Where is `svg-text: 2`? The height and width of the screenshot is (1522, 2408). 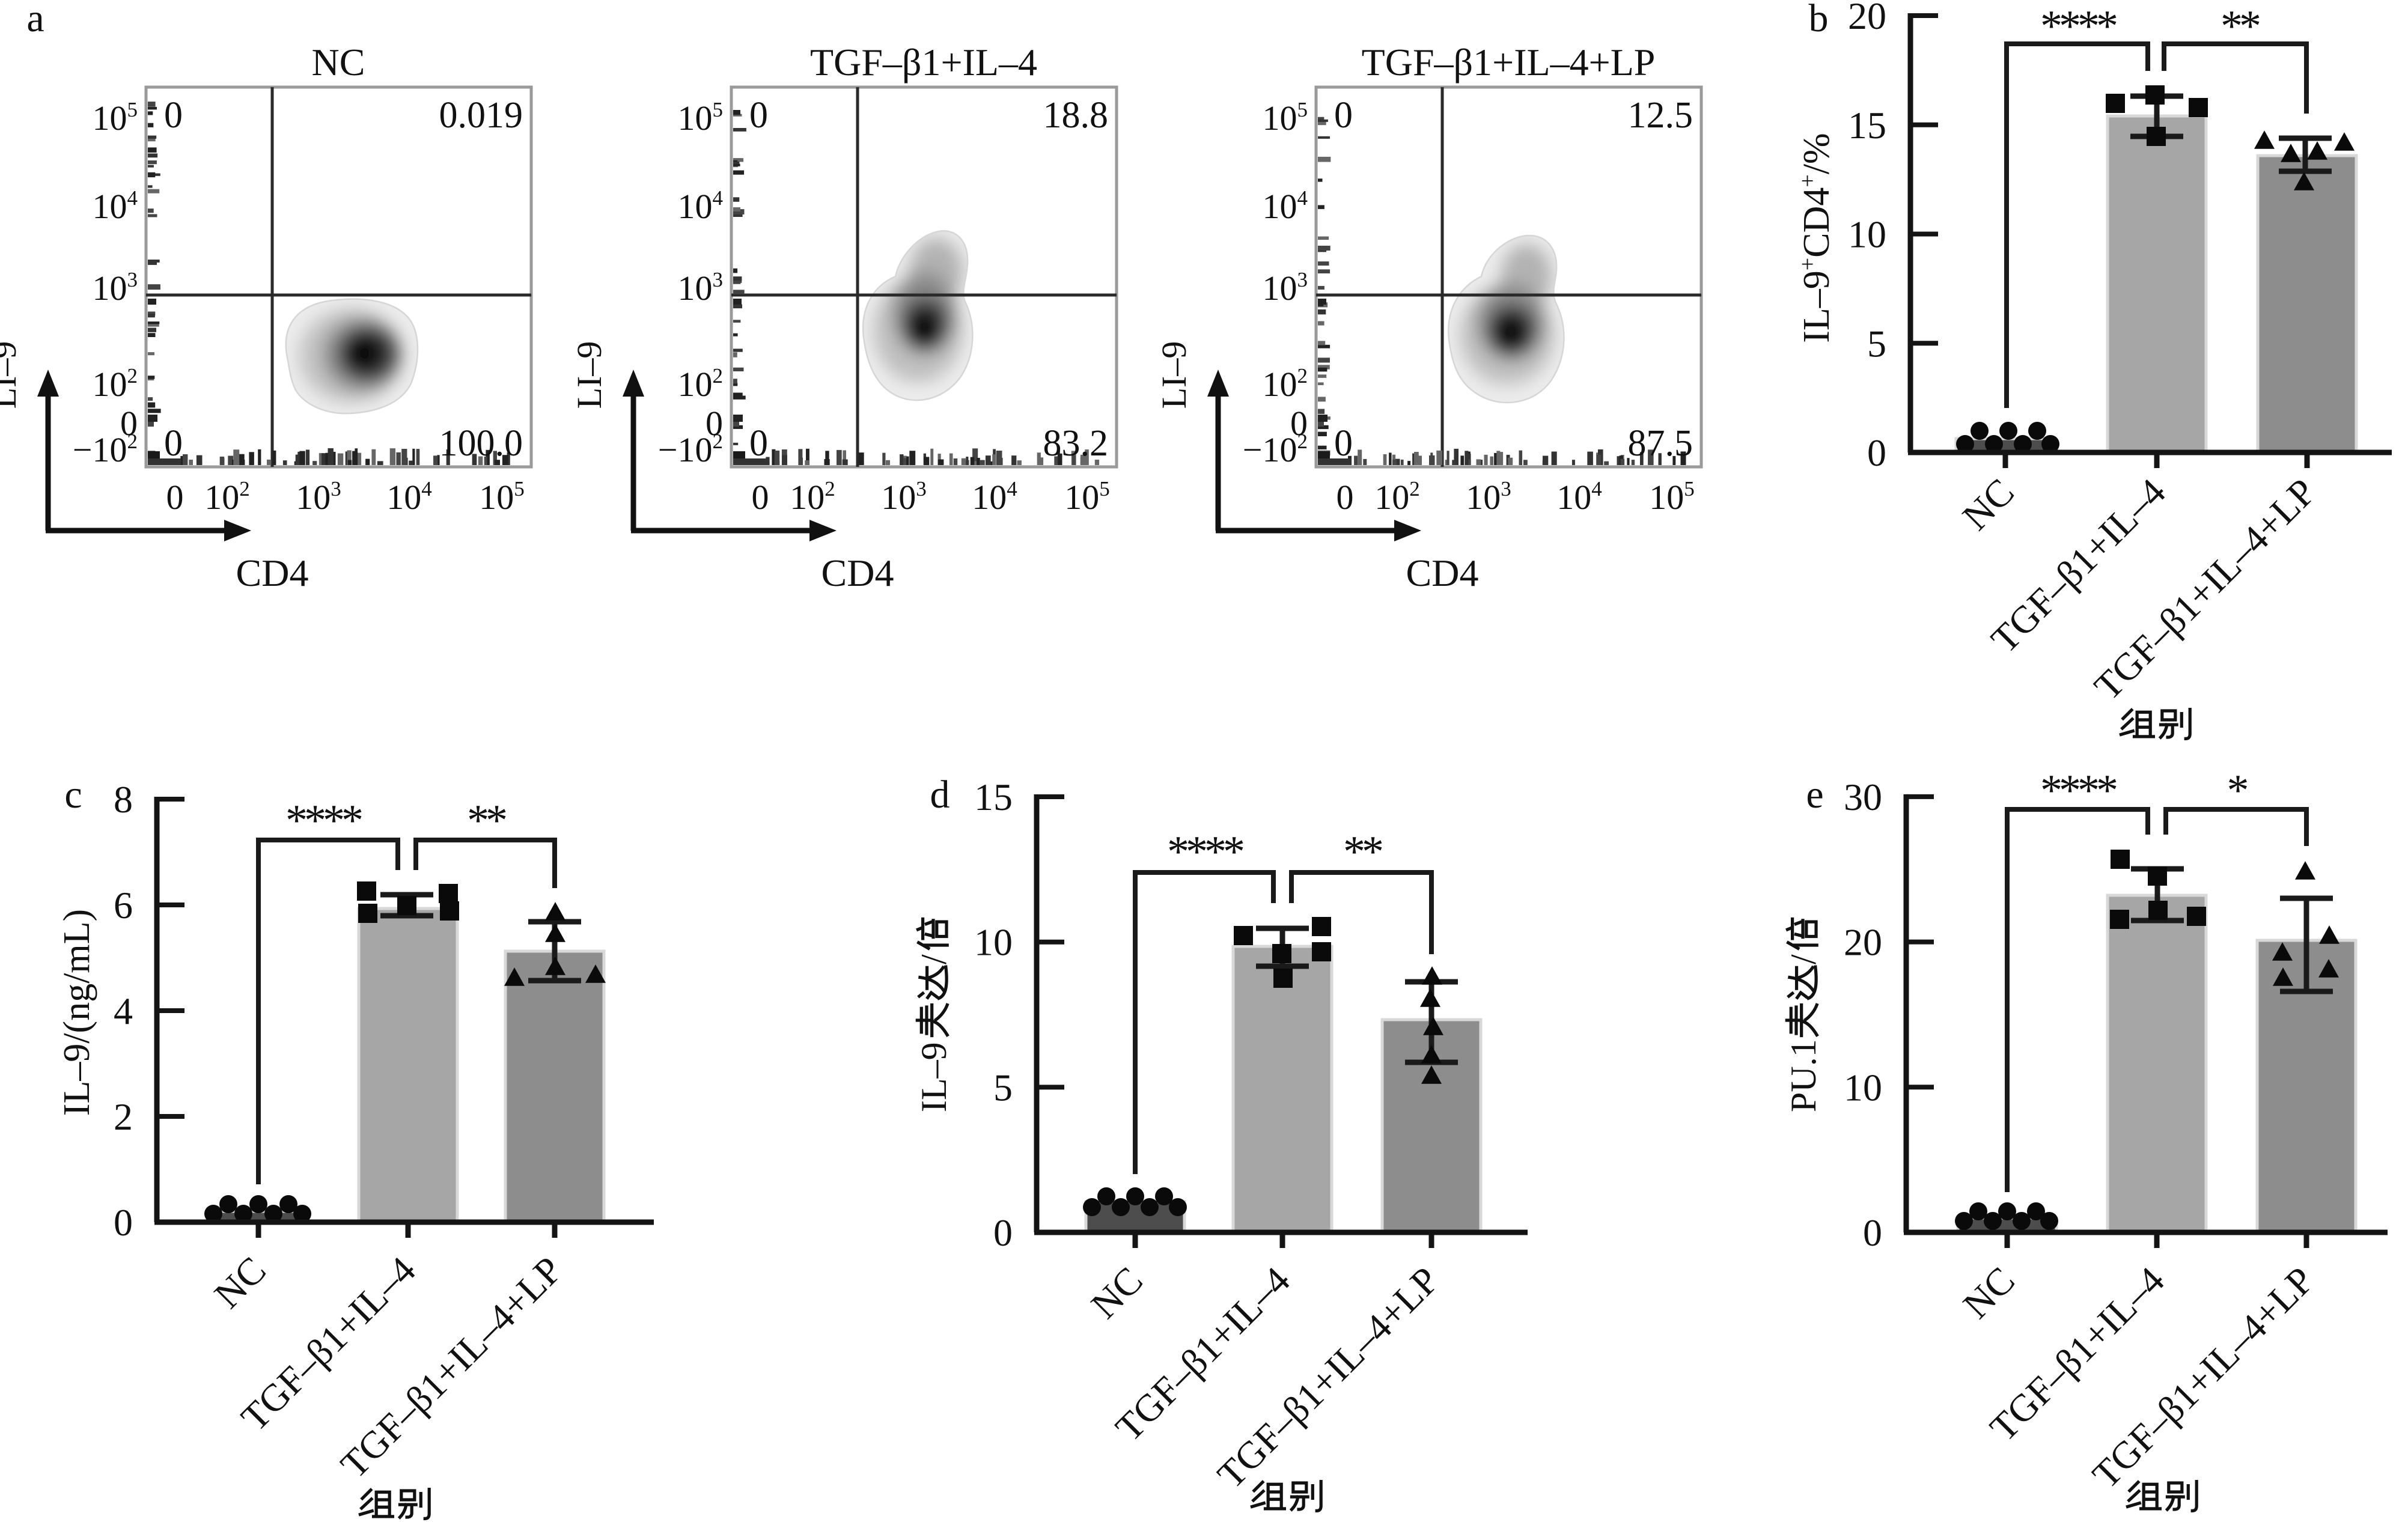 svg-text: 2 is located at coordinates (123, 1116).